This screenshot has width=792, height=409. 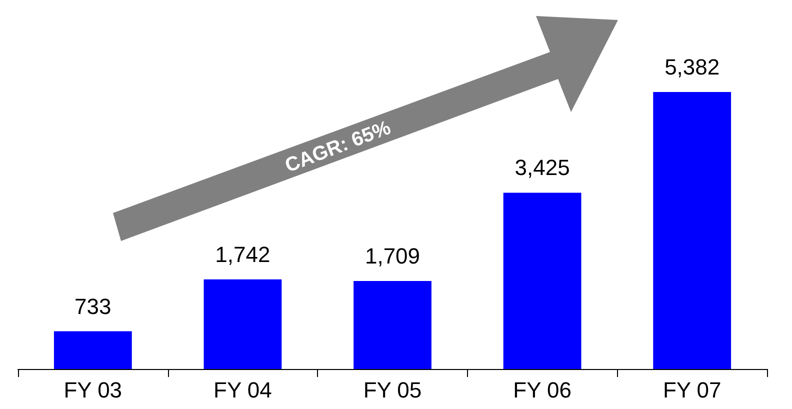 What do you see at coordinates (542, 167) in the screenshot?
I see `data-label: 3,425` at bounding box center [542, 167].